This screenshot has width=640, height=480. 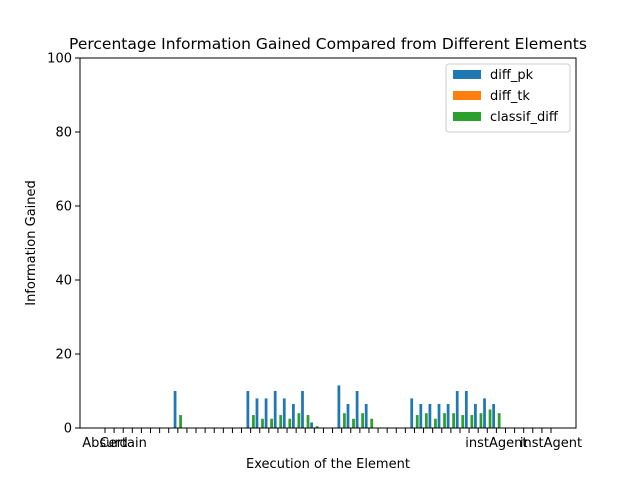 I want to click on x-tick-label-49: instAgent, so click(x=551, y=443).